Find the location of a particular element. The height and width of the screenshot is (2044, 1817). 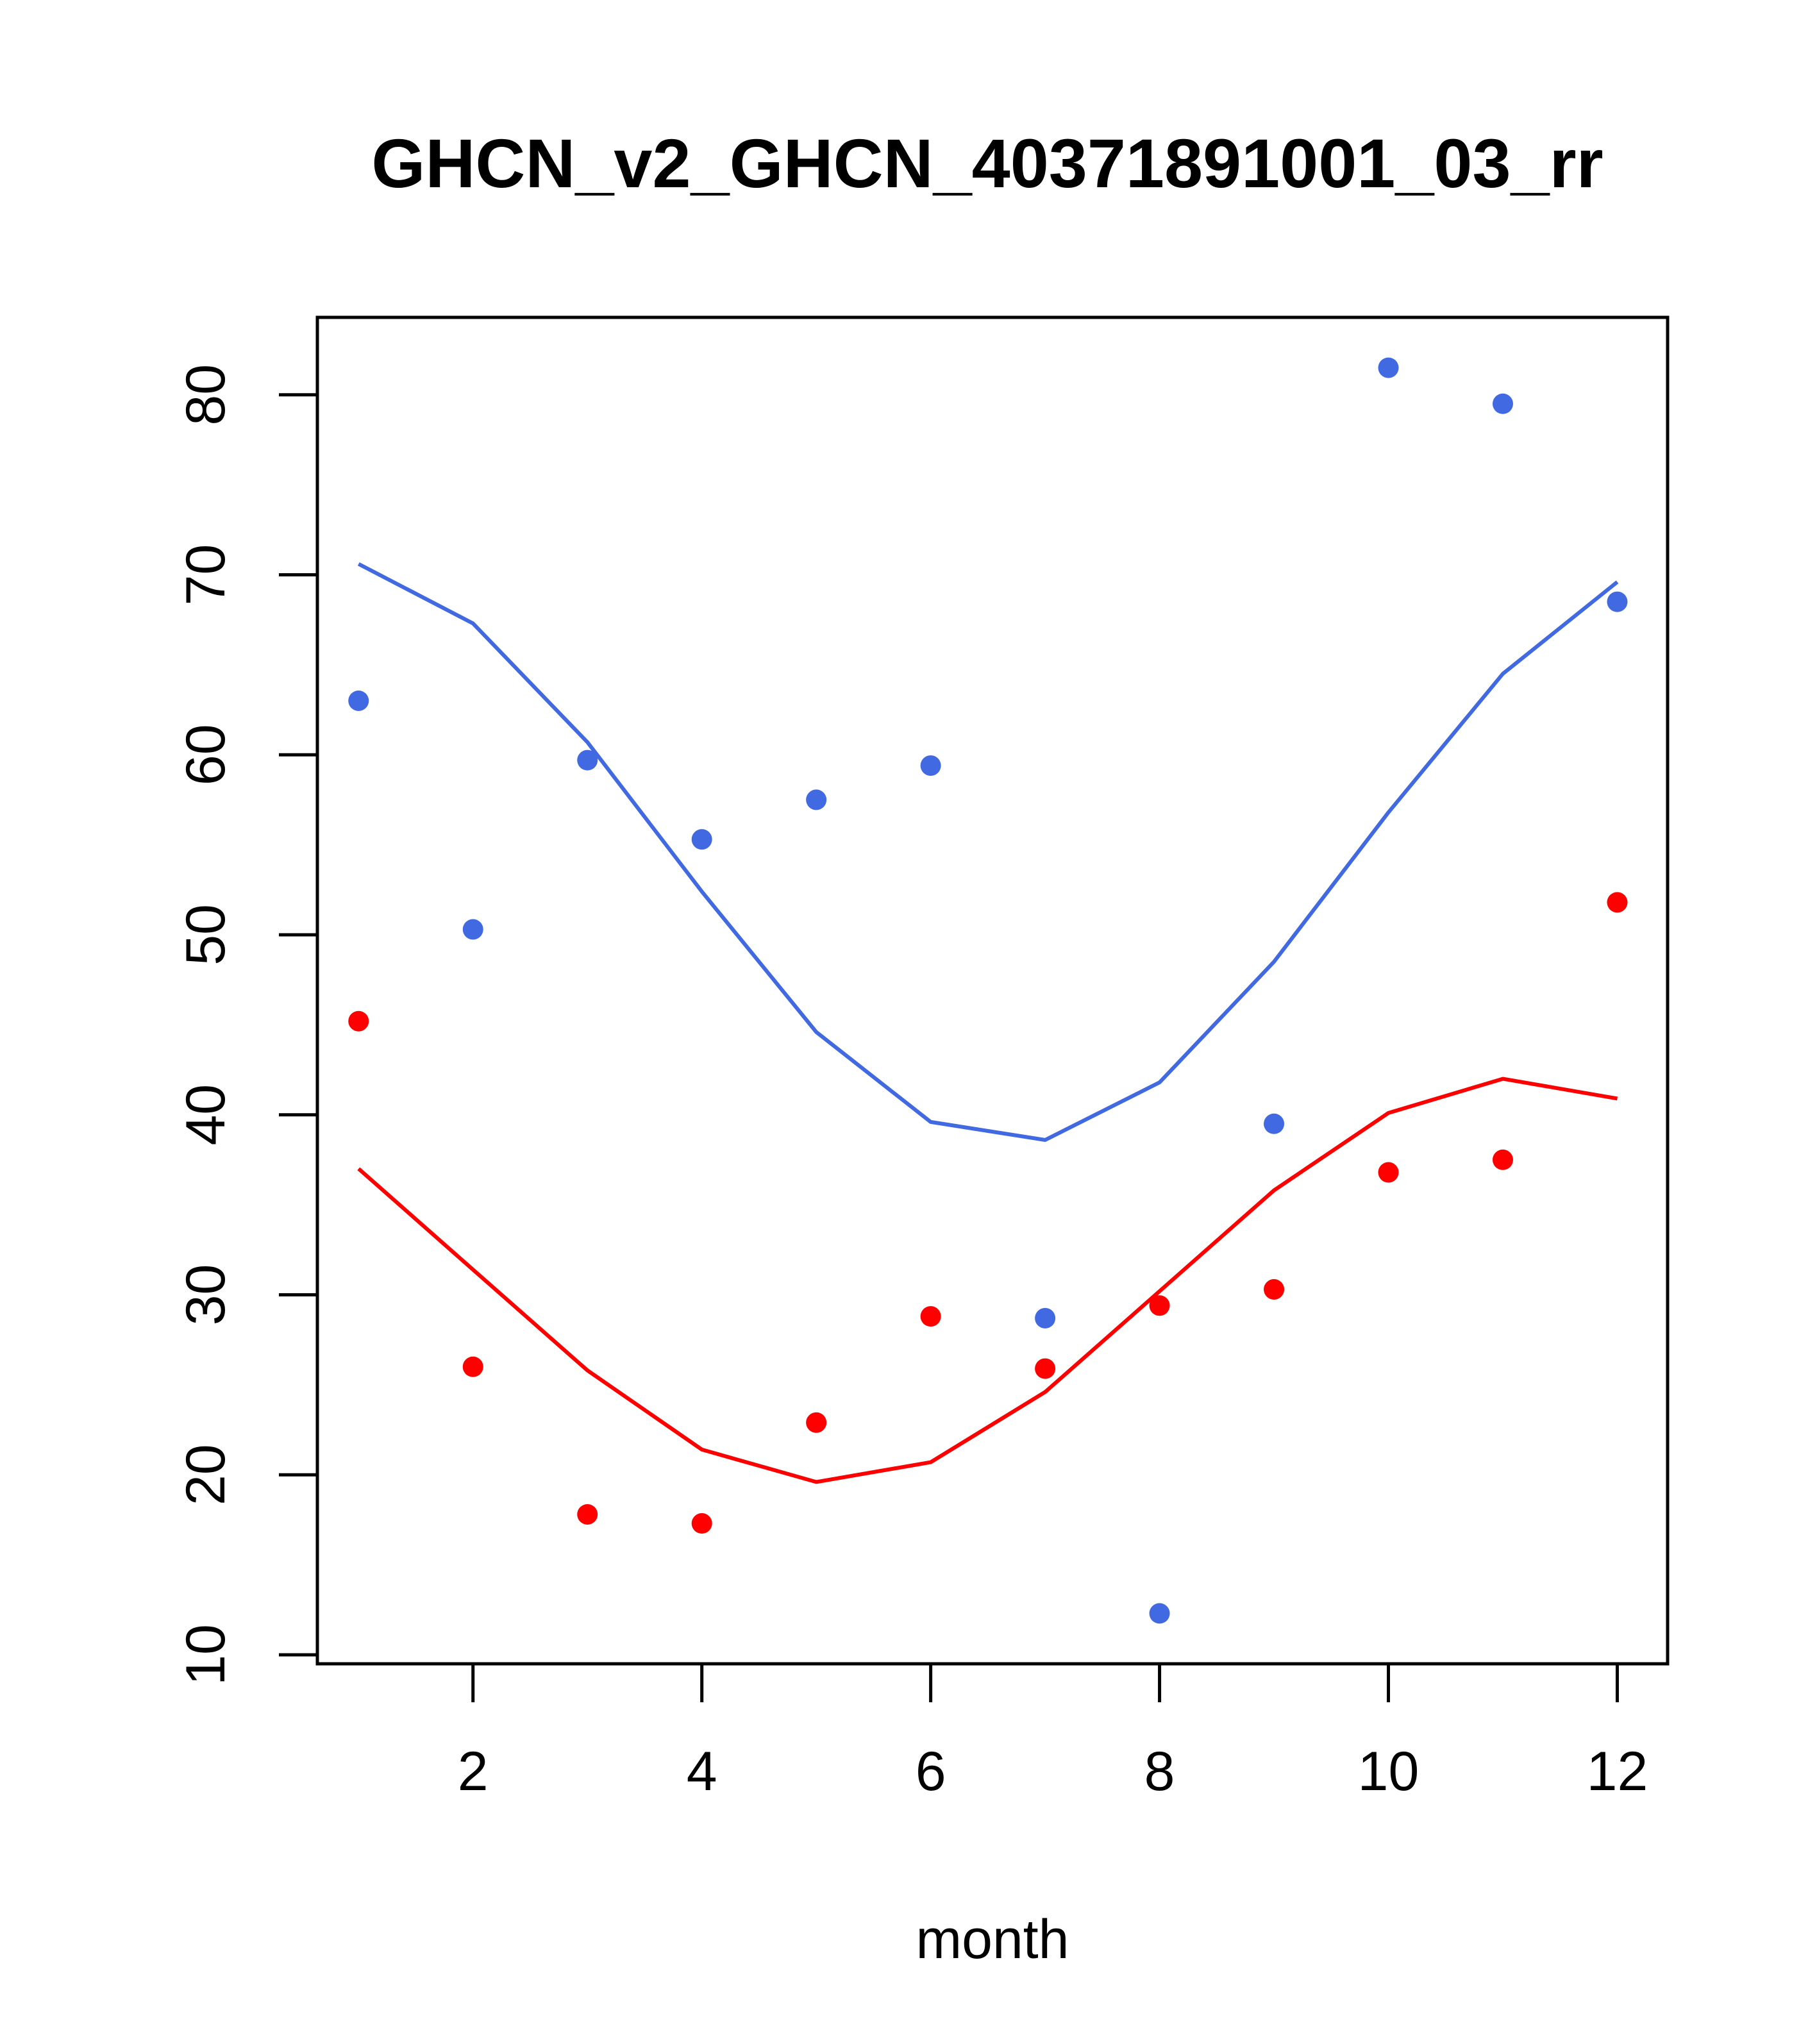

y-tick-label: 40 is located at coordinates (206, 1115).